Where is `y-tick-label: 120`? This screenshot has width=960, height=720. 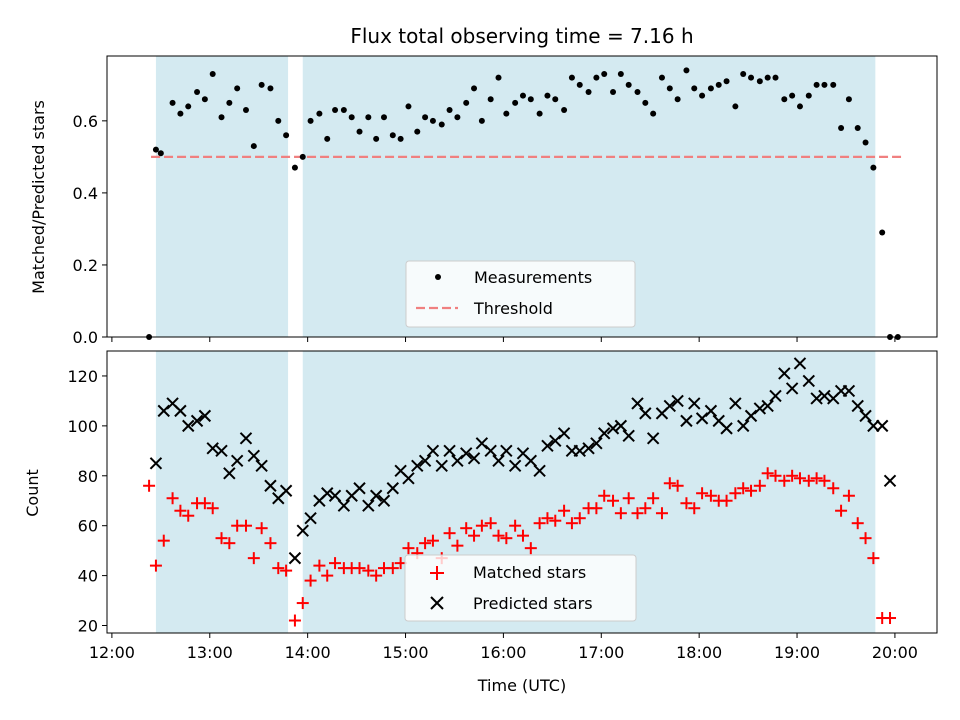
y-tick-label: 120 is located at coordinates (82, 376).